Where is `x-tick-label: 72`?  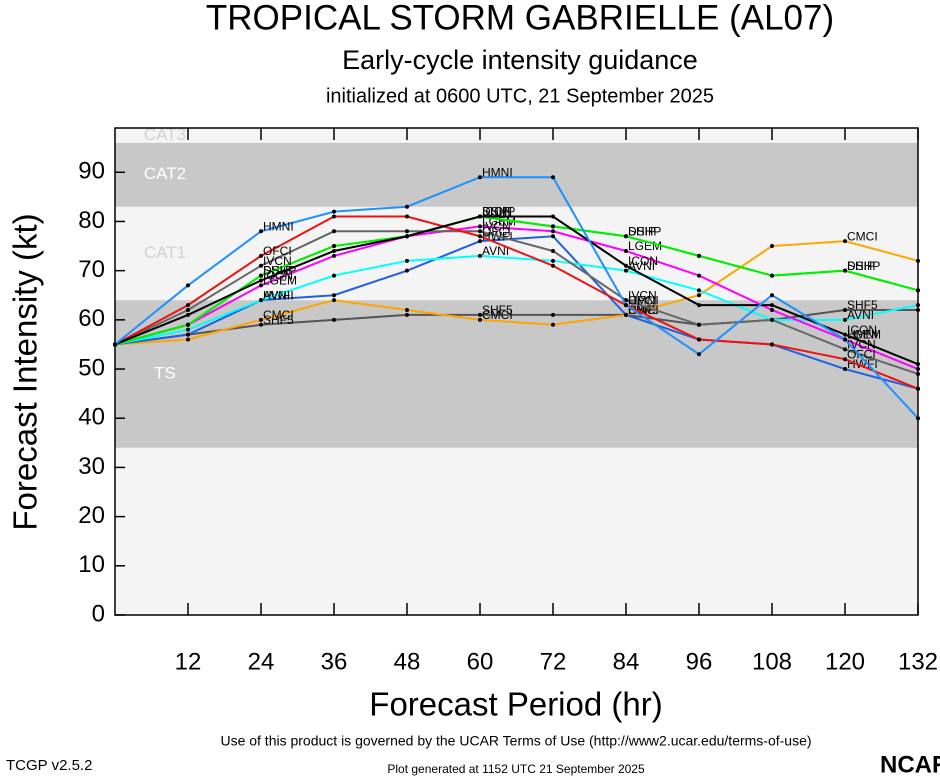
x-tick-label: 72 is located at coordinates (553, 661).